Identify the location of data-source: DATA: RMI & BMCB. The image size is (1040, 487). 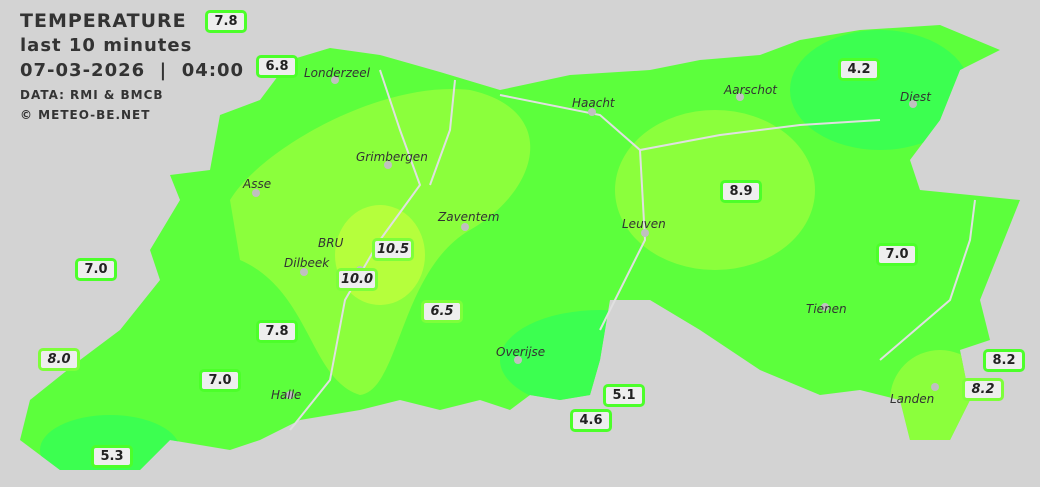
(92, 95).